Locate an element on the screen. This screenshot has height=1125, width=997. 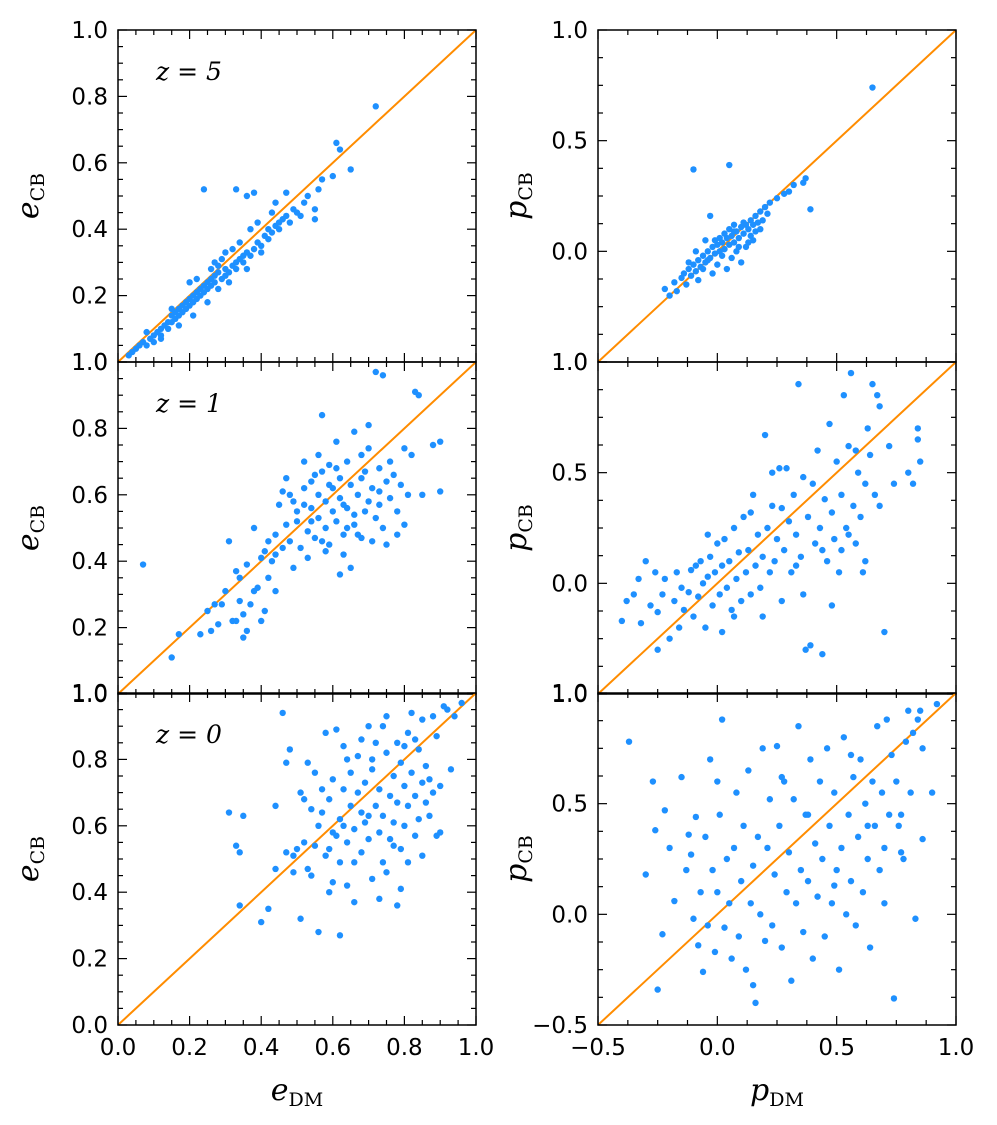
x-axis-label: eDM is located at coordinates (297, 1092).